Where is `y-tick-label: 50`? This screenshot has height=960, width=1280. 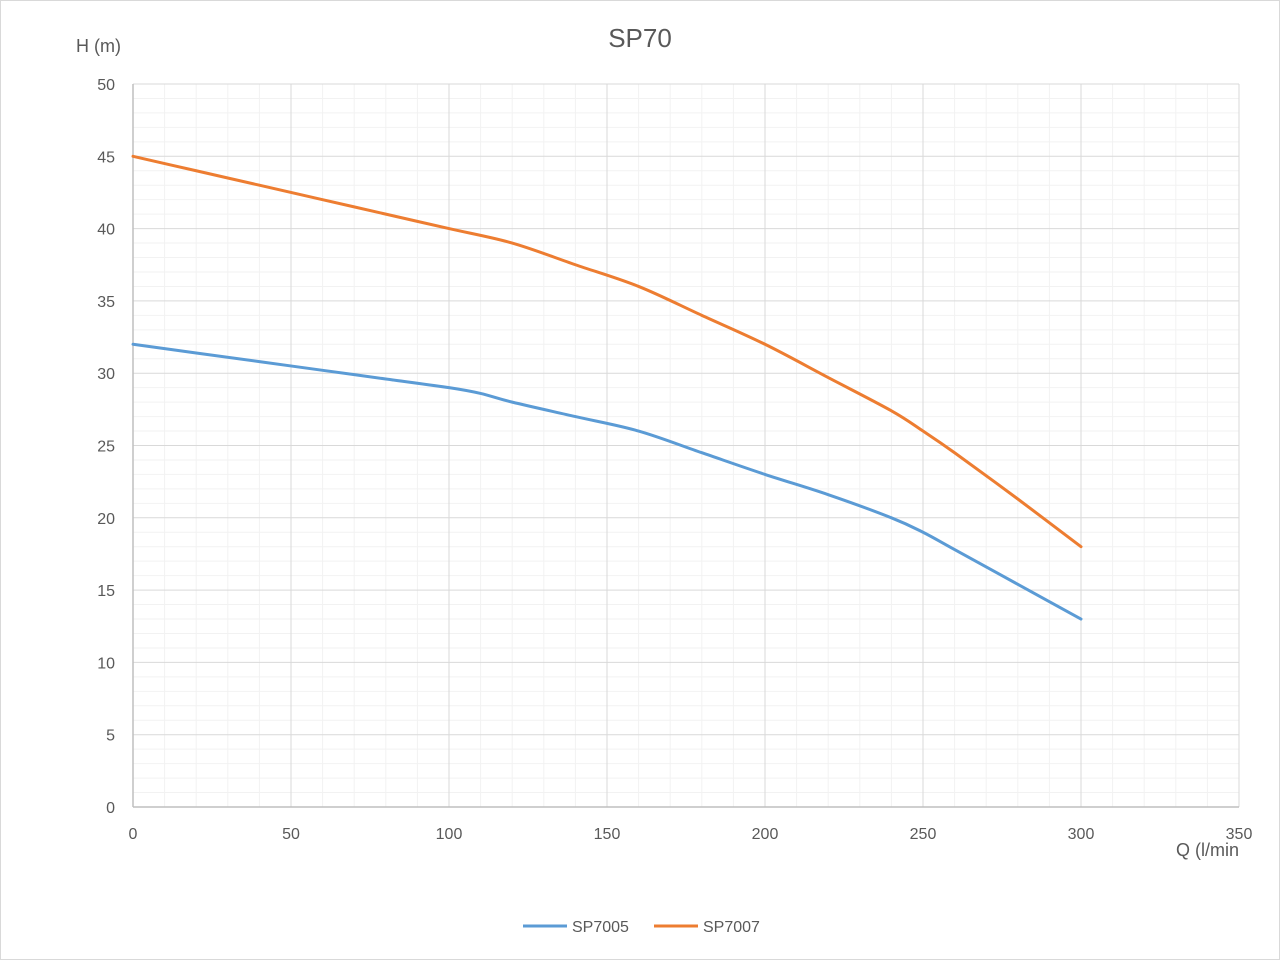
y-tick-label: 50 is located at coordinates (106, 85).